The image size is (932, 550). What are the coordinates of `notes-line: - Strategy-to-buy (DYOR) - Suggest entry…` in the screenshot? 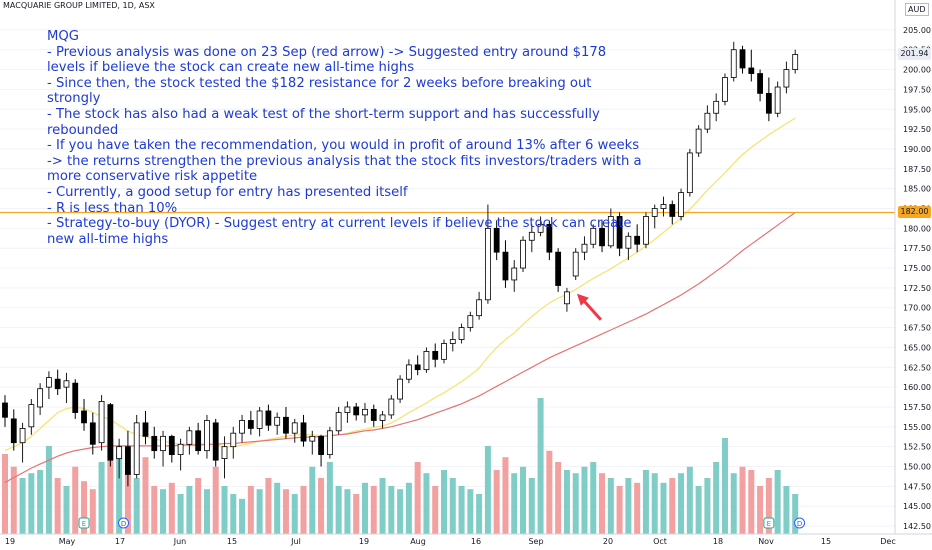 It's located at (341, 231).